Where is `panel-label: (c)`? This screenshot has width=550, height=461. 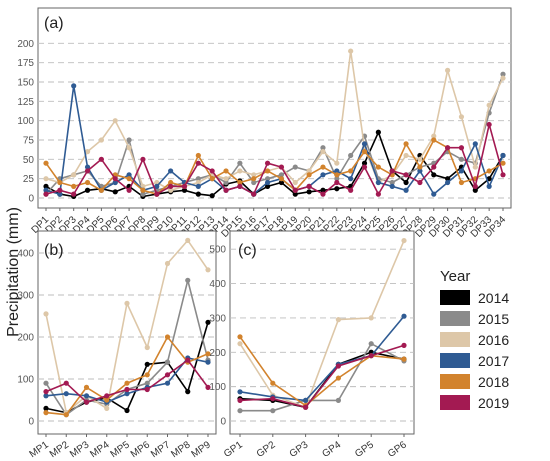
panel-label: (c) is located at coordinates (247, 250).